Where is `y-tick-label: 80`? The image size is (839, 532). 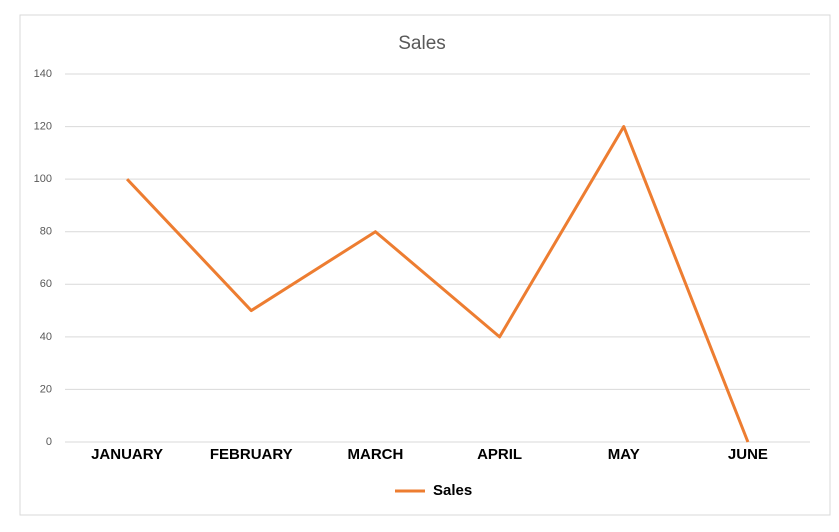 y-tick-label: 80 is located at coordinates (46, 232).